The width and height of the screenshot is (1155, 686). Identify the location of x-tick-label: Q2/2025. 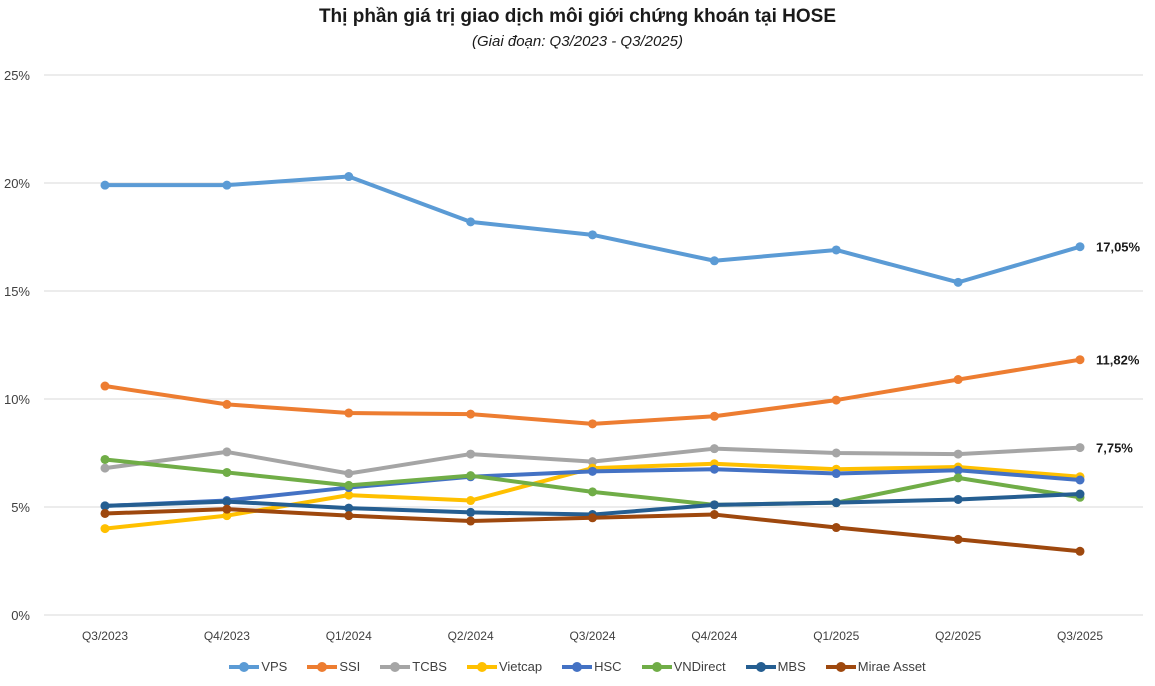
(958, 636).